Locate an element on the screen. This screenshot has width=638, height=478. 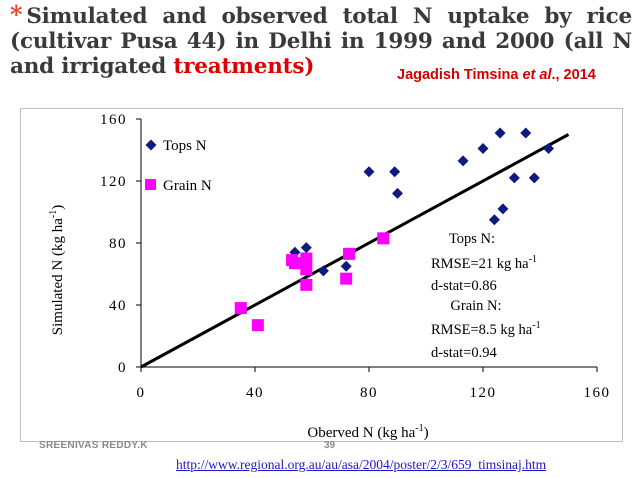
x-tick-label: 160 is located at coordinates (597, 393).